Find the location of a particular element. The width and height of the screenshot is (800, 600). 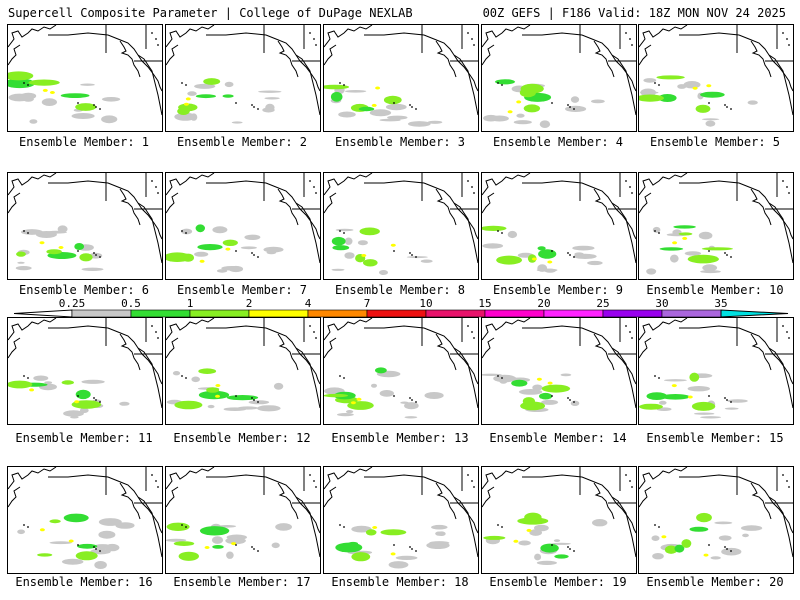

legend-tick-label: 2 is located at coordinates (249, 304).